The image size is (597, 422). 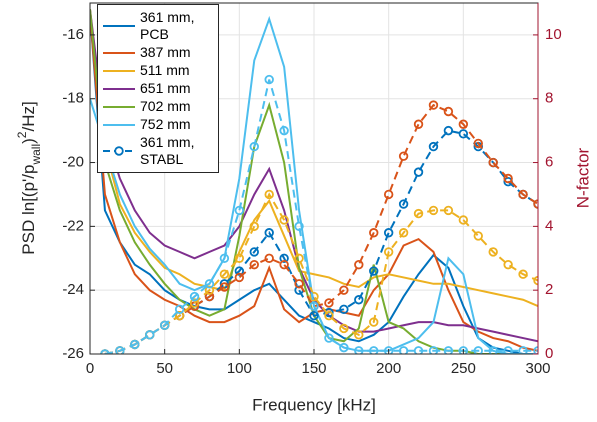 What do you see at coordinates (73, 353) in the screenshot?
I see `y-tick-label: -26` at bounding box center [73, 353].